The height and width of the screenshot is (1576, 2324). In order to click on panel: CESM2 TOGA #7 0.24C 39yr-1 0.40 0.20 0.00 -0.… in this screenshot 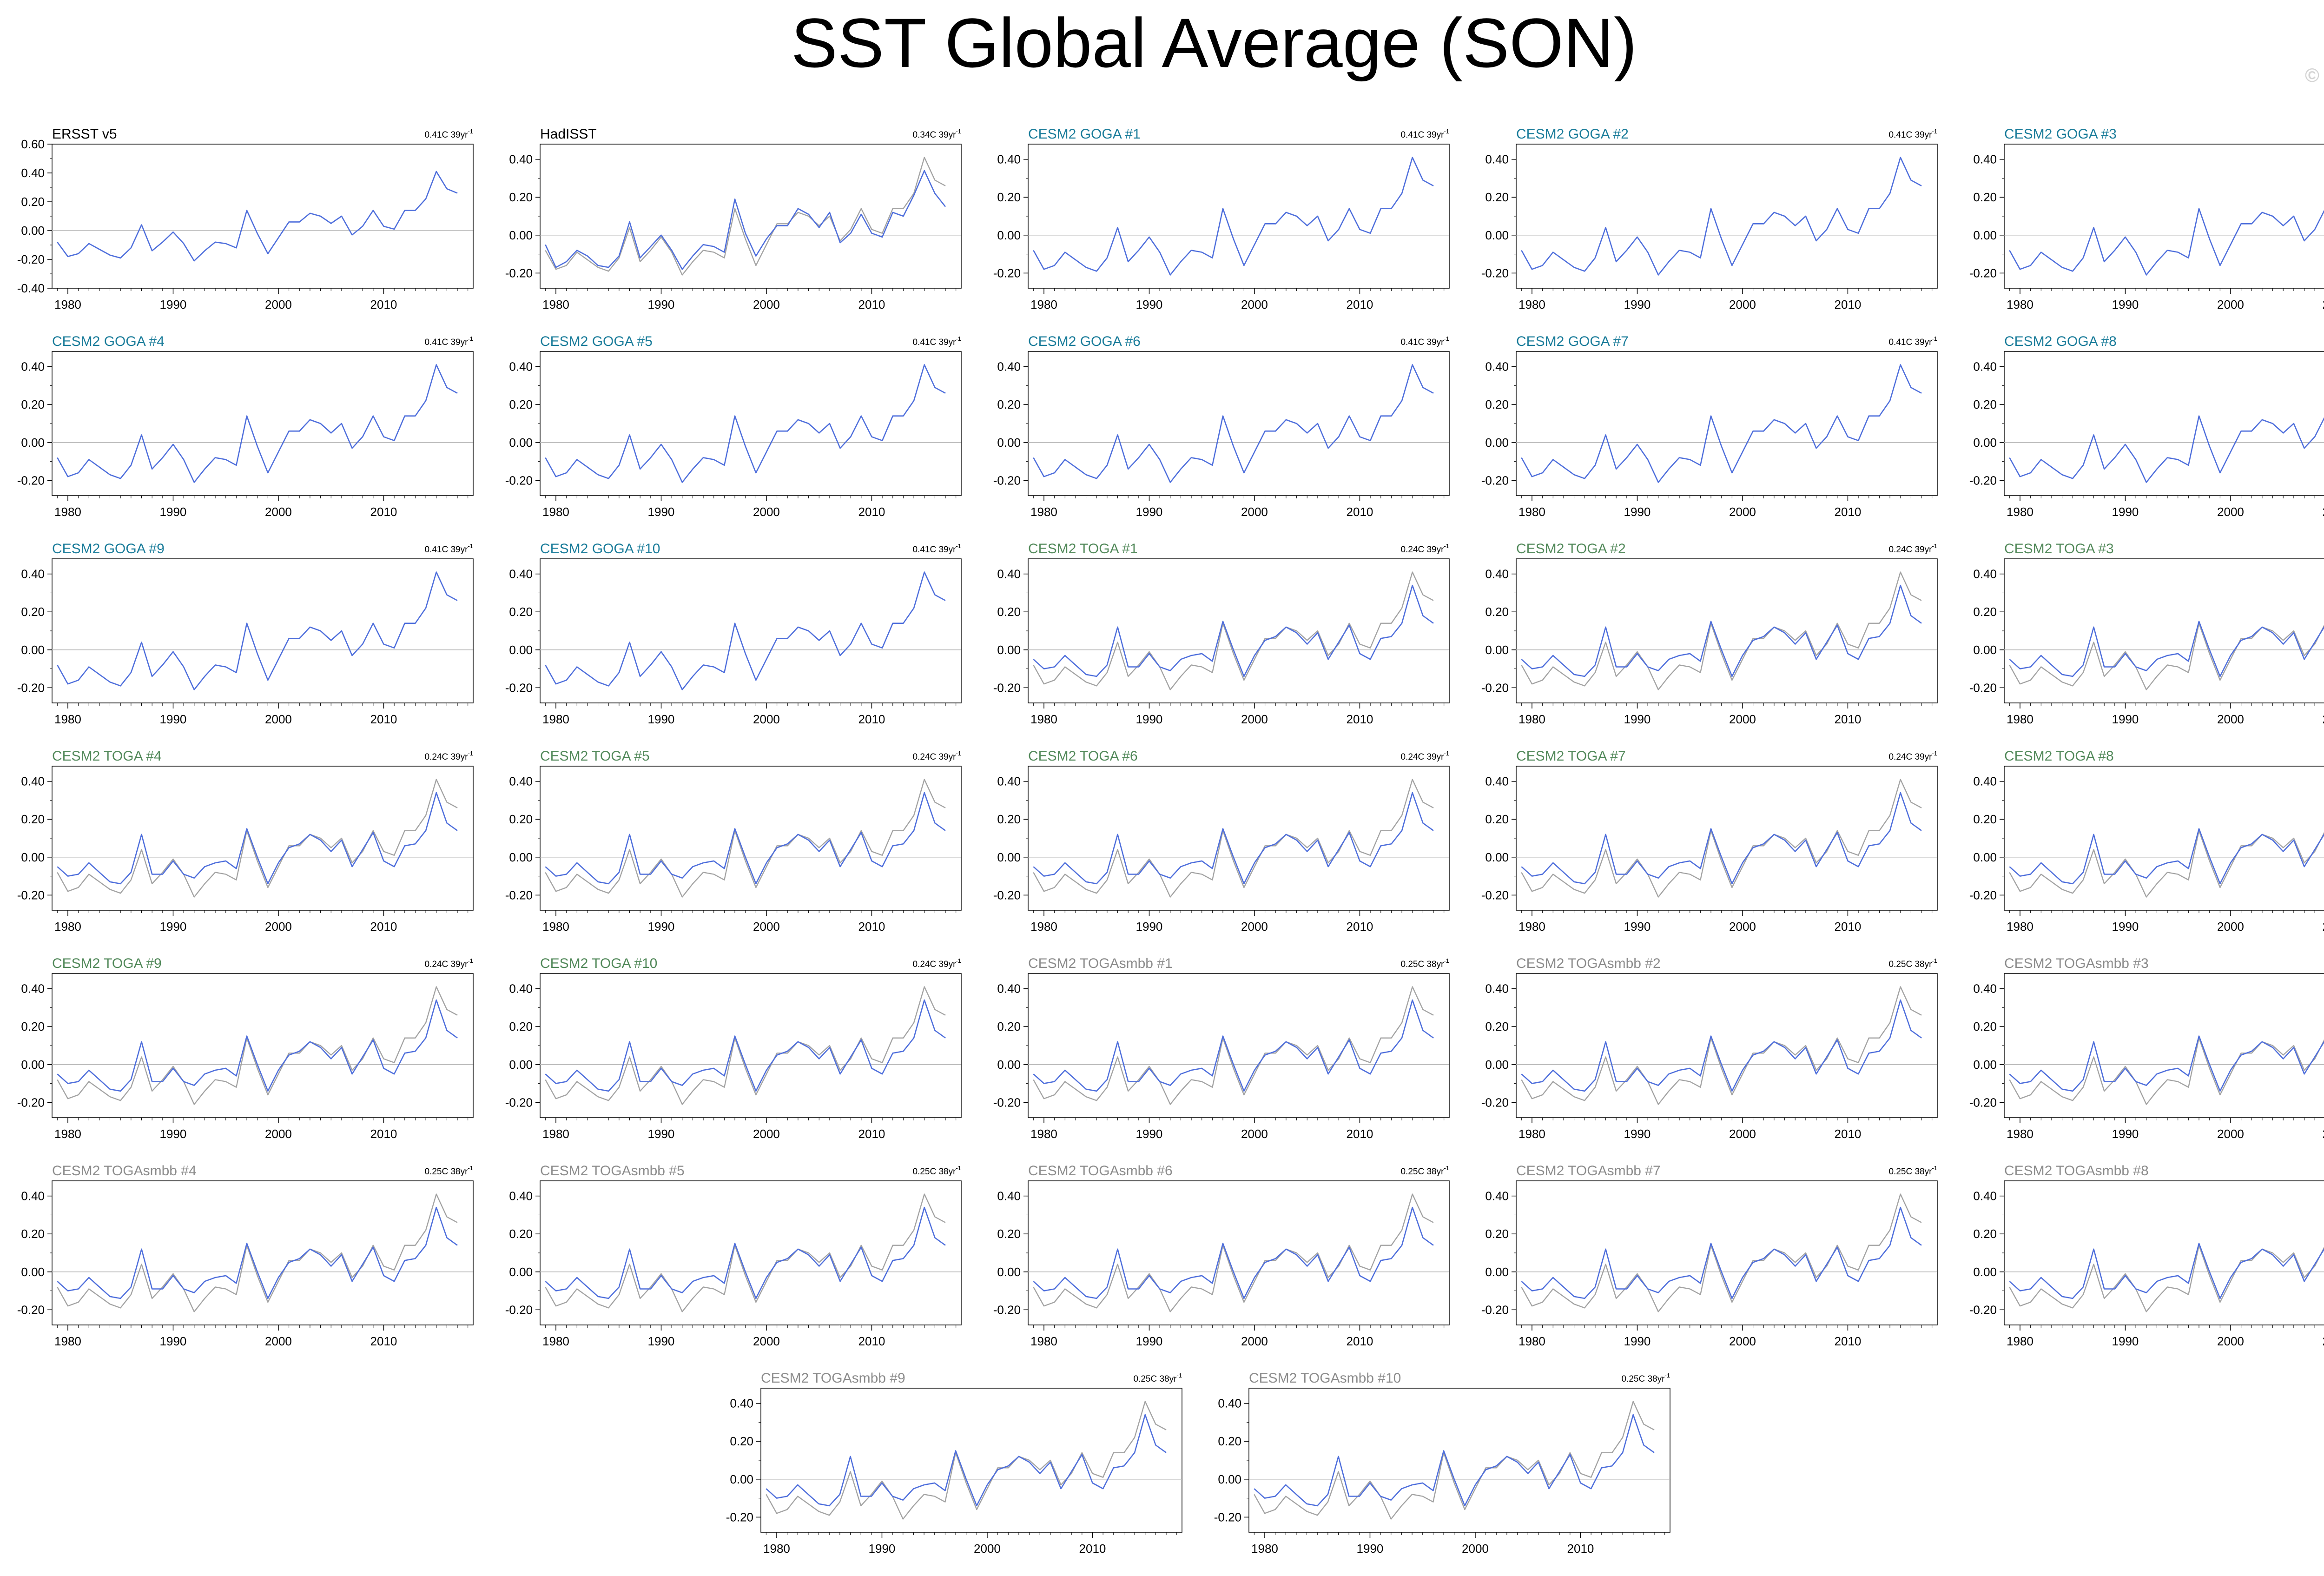, I will do `click(1722, 835)`.